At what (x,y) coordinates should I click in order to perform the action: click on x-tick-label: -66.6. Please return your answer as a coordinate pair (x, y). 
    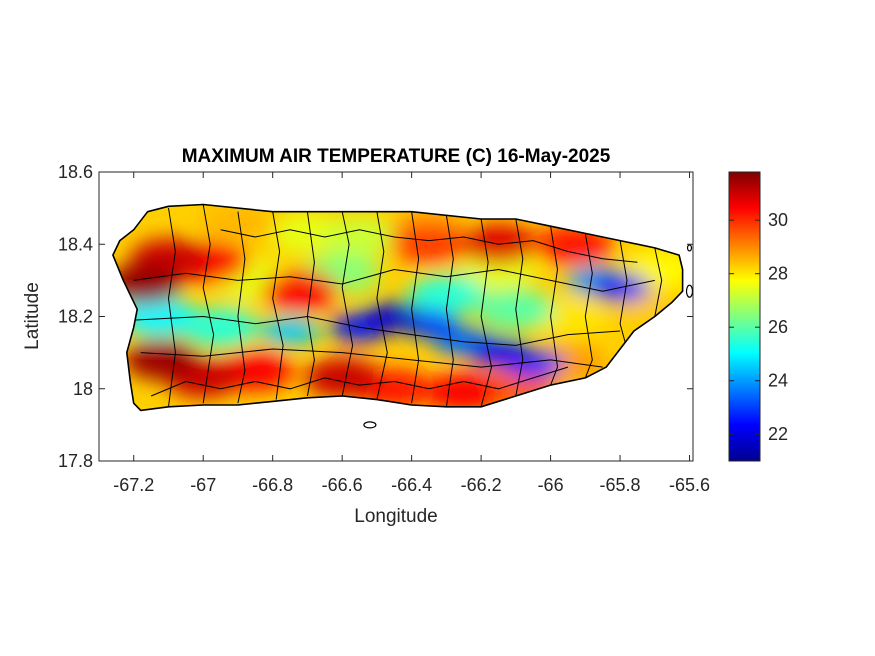
    Looking at the image, I should click on (342, 485).